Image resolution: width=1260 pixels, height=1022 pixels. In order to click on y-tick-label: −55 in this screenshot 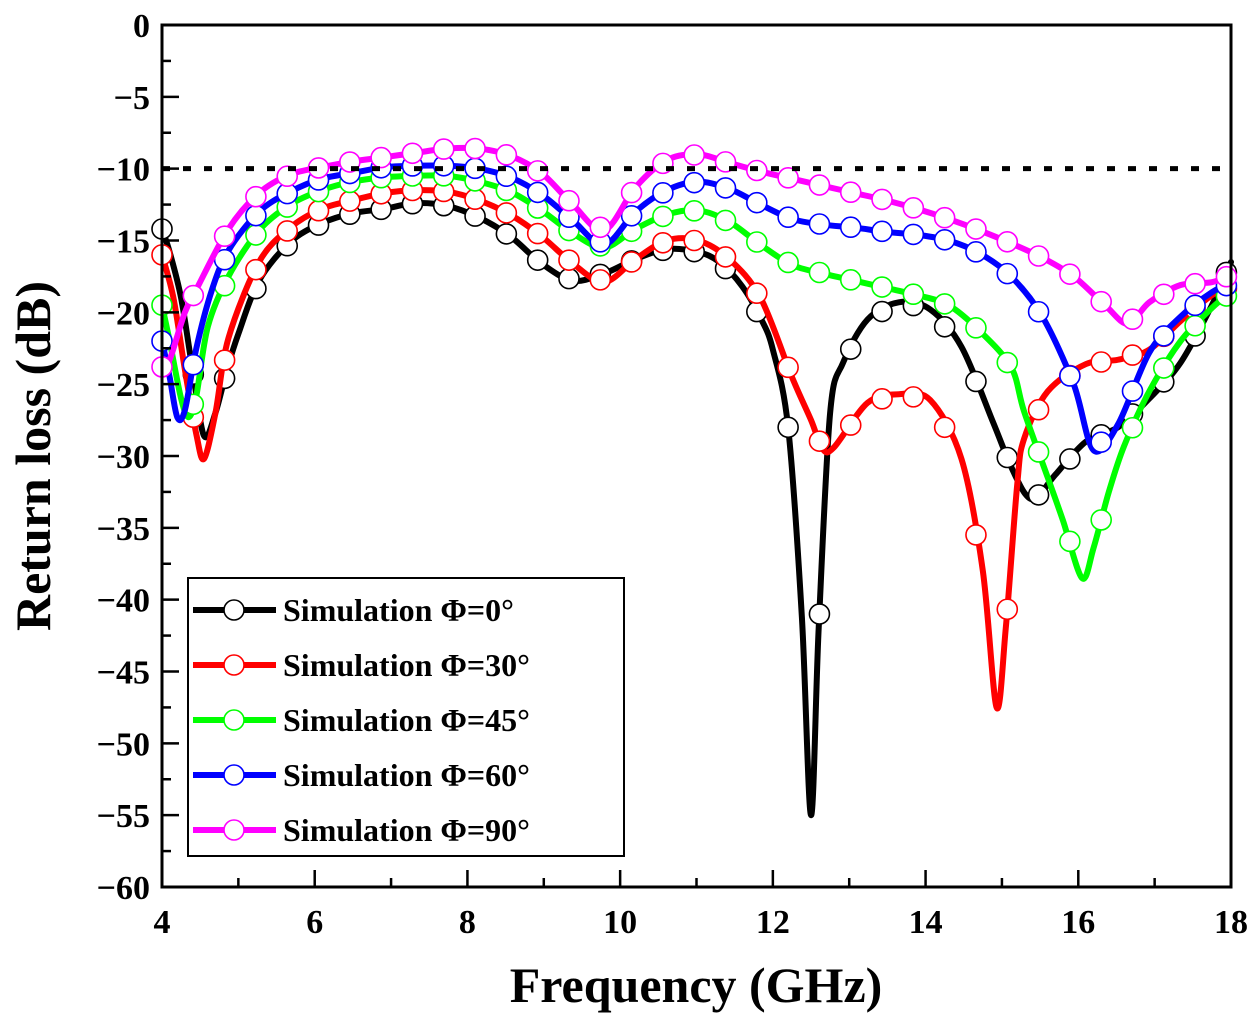, I will do `click(123, 816)`.